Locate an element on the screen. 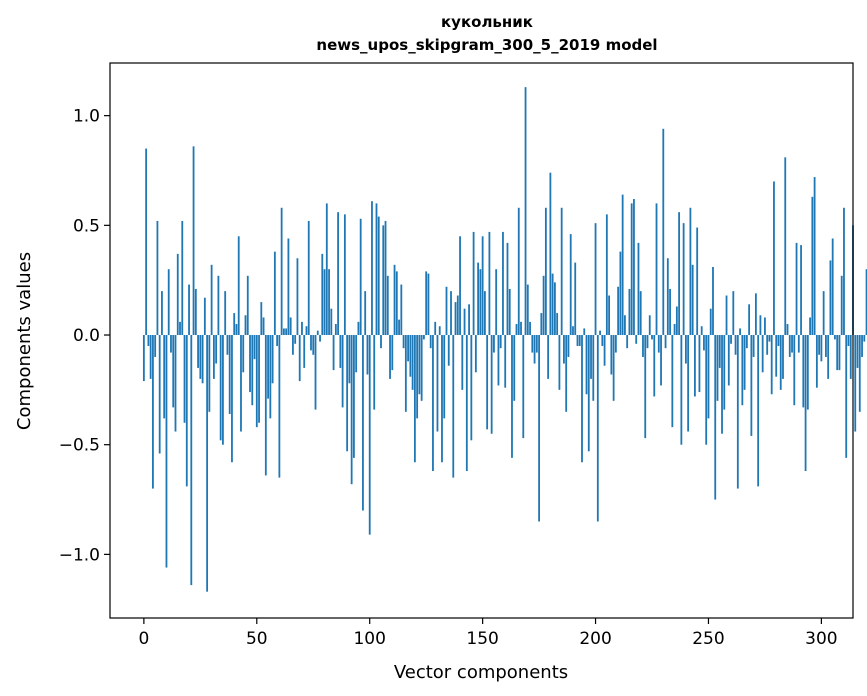 Image resolution: width=867 pixels, height=696 pixels. x-axis-ticks: 0 50 100 150 200 250 300 is located at coordinates (488, 633).